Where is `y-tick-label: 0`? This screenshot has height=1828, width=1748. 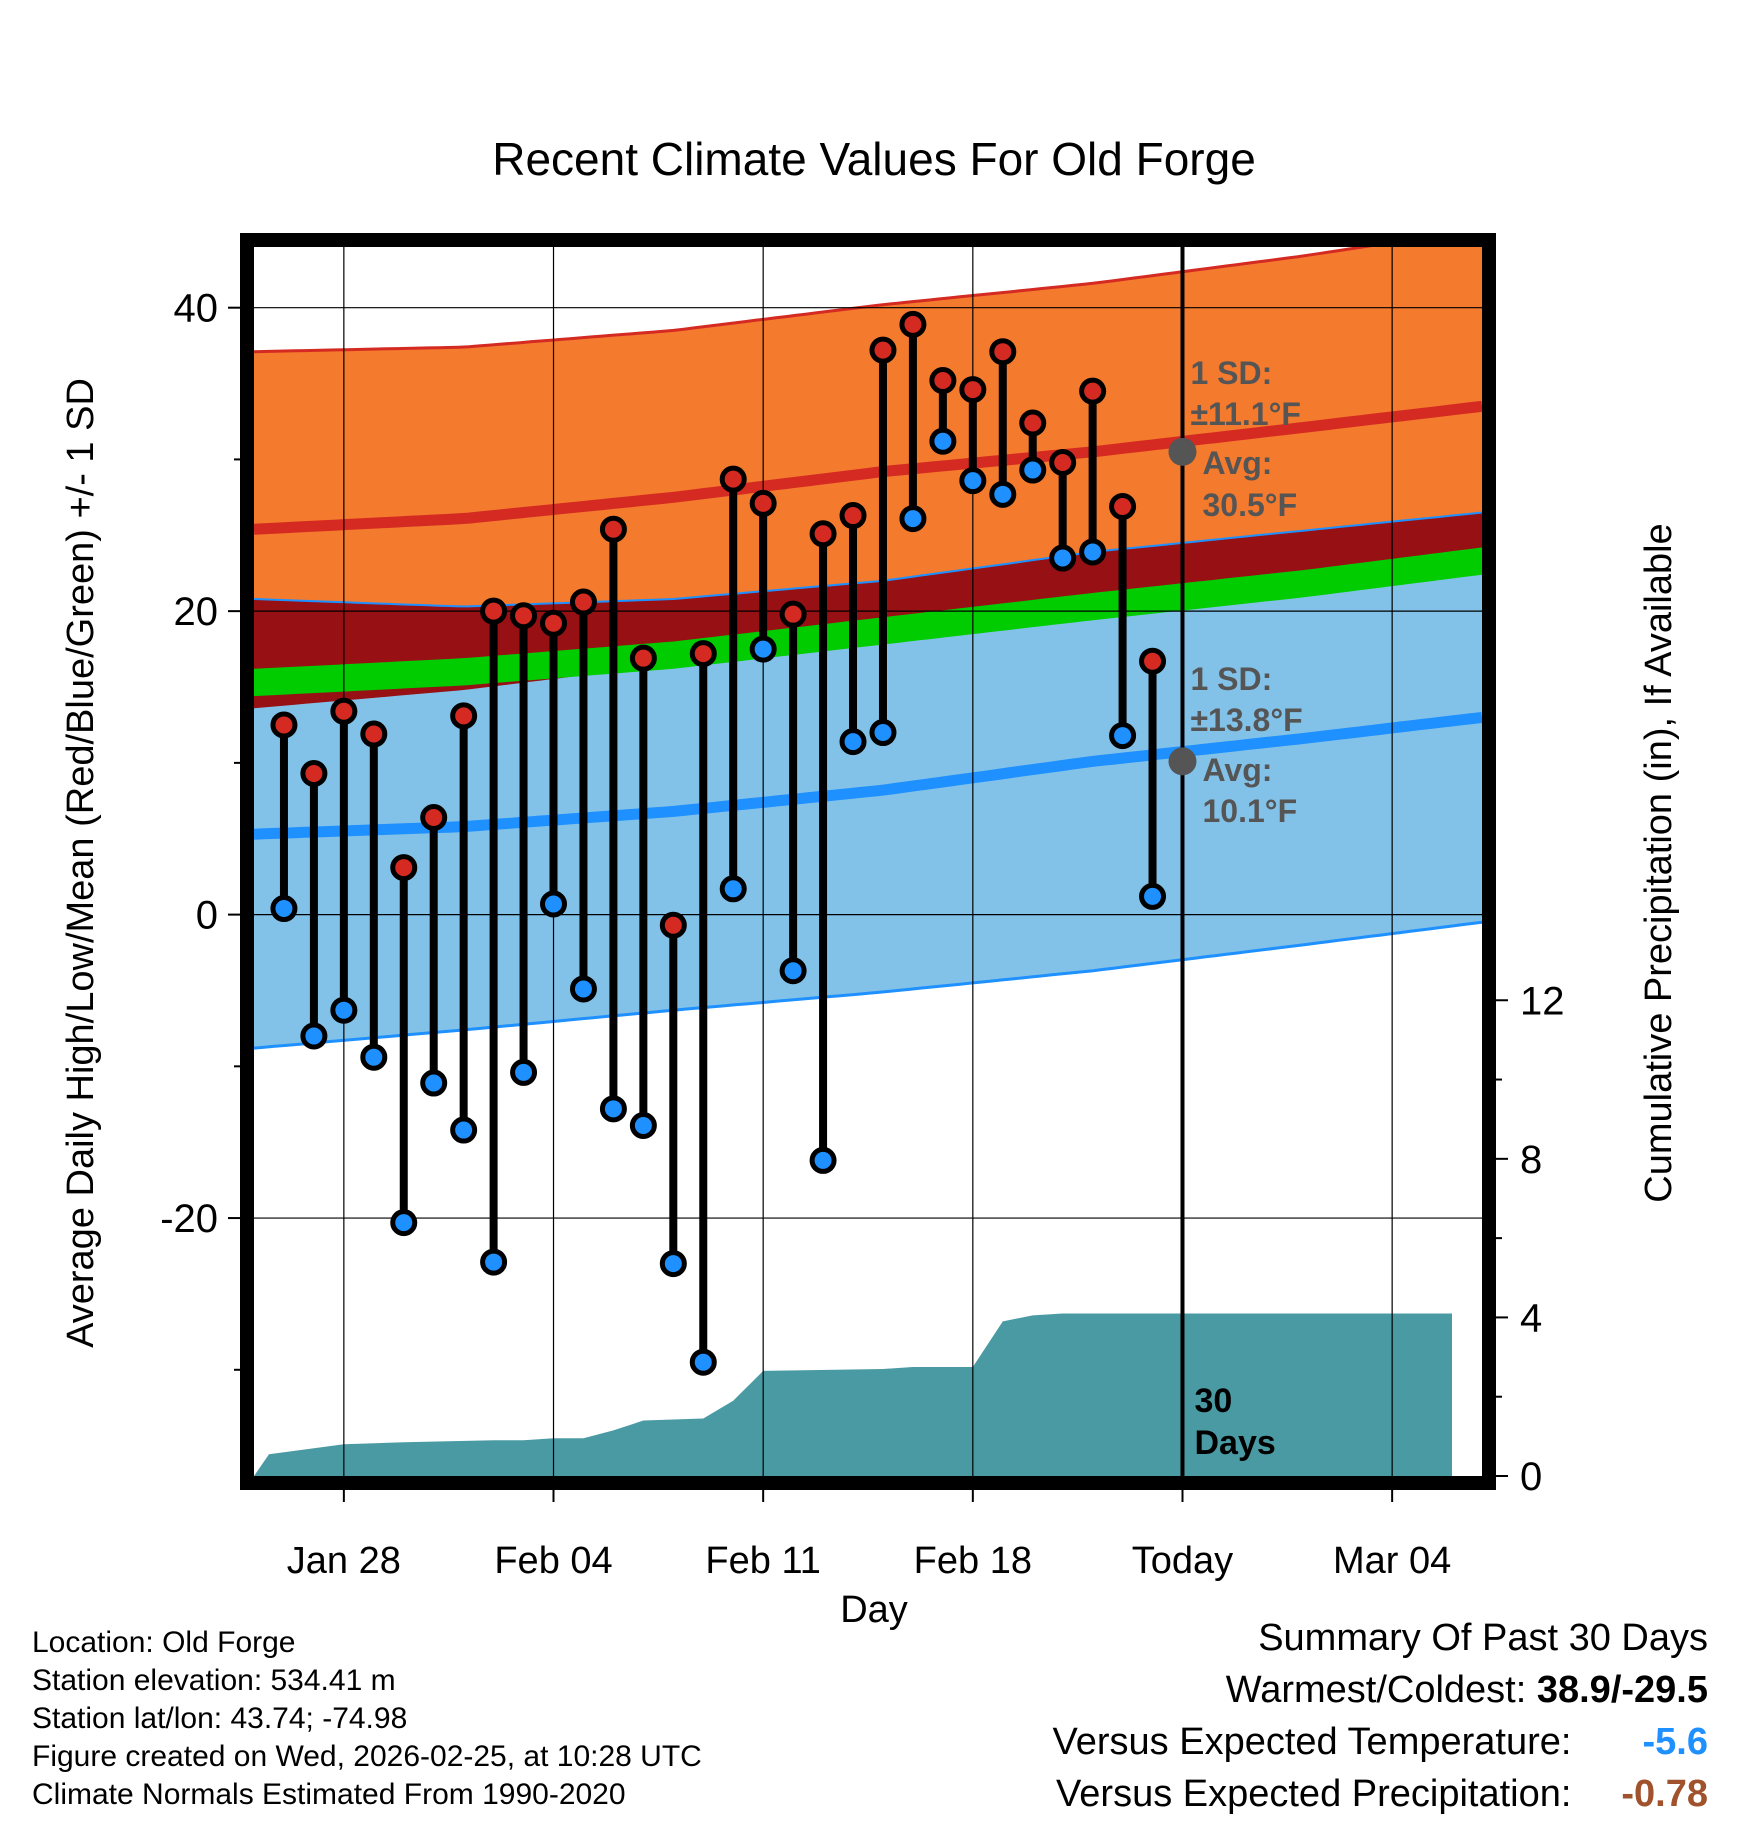
y-tick-label: 0 is located at coordinates (207, 916).